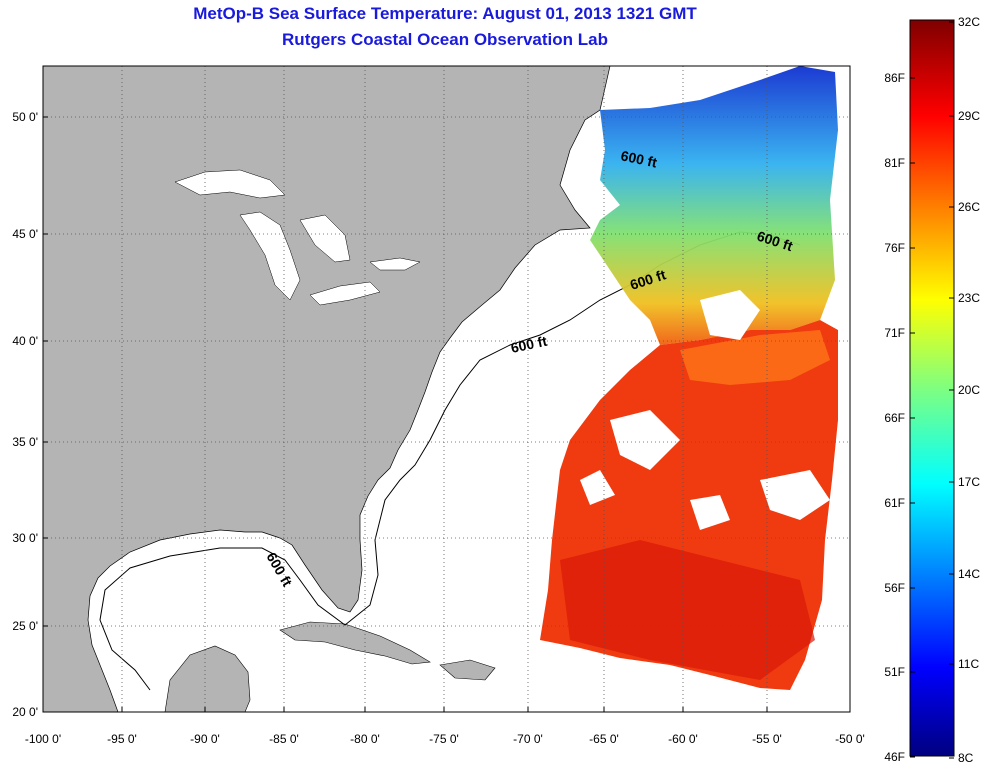  I want to click on latitude-tick-label: 30 0', so click(25, 538).